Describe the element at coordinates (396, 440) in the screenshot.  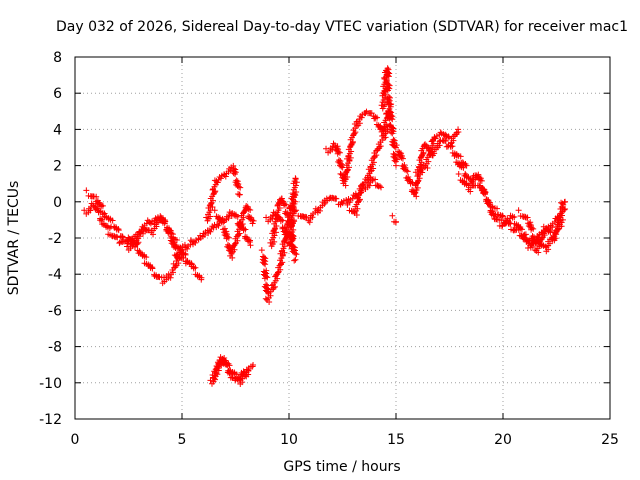
I see `x-tick-label: 15` at that location.